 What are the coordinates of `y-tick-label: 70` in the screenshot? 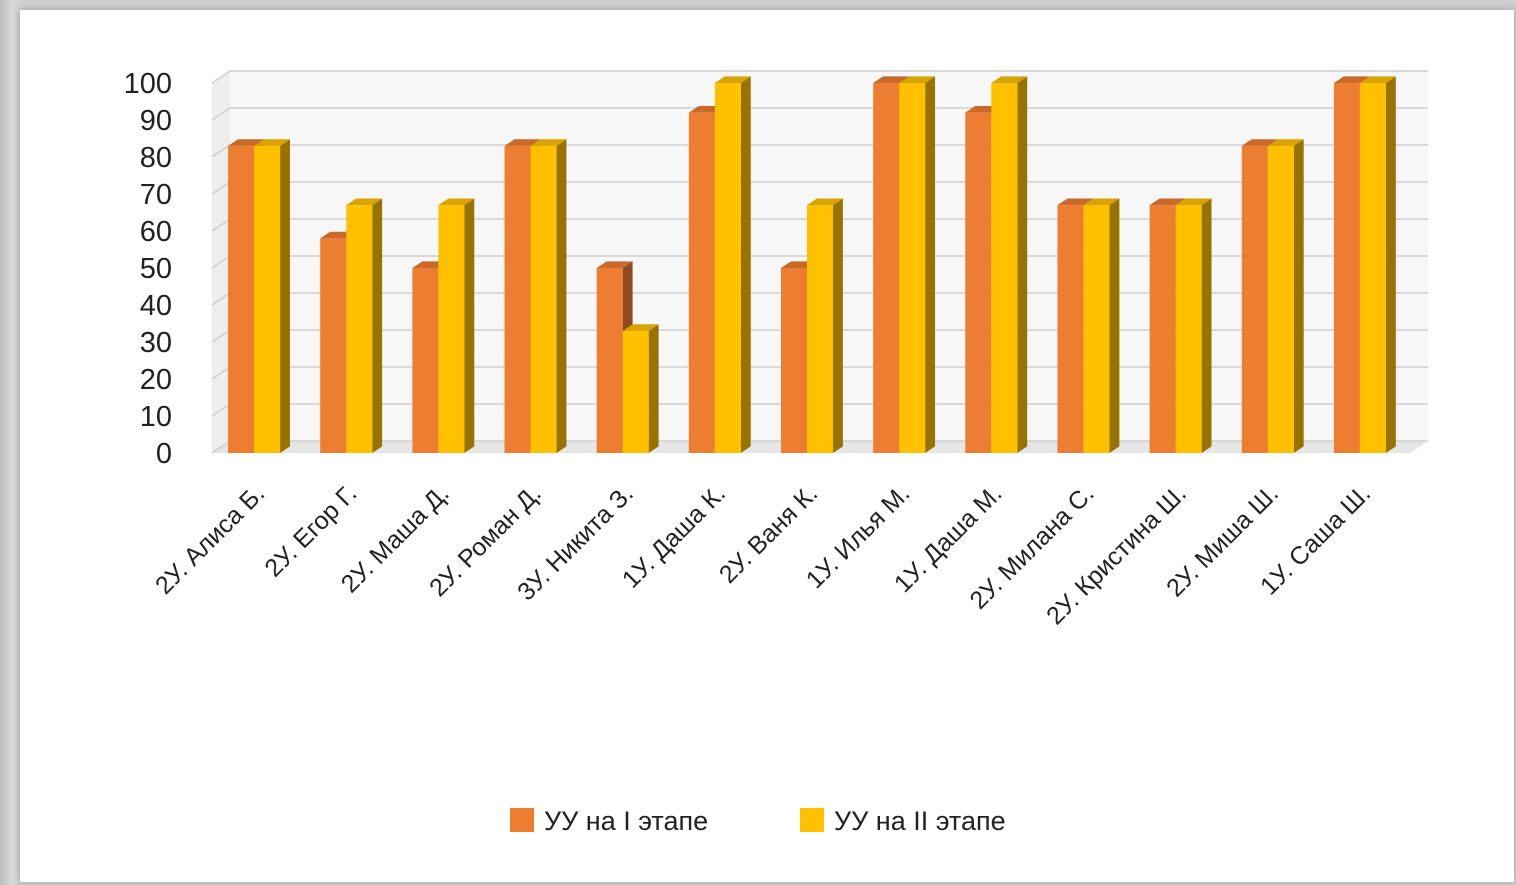 It's located at (156, 195).